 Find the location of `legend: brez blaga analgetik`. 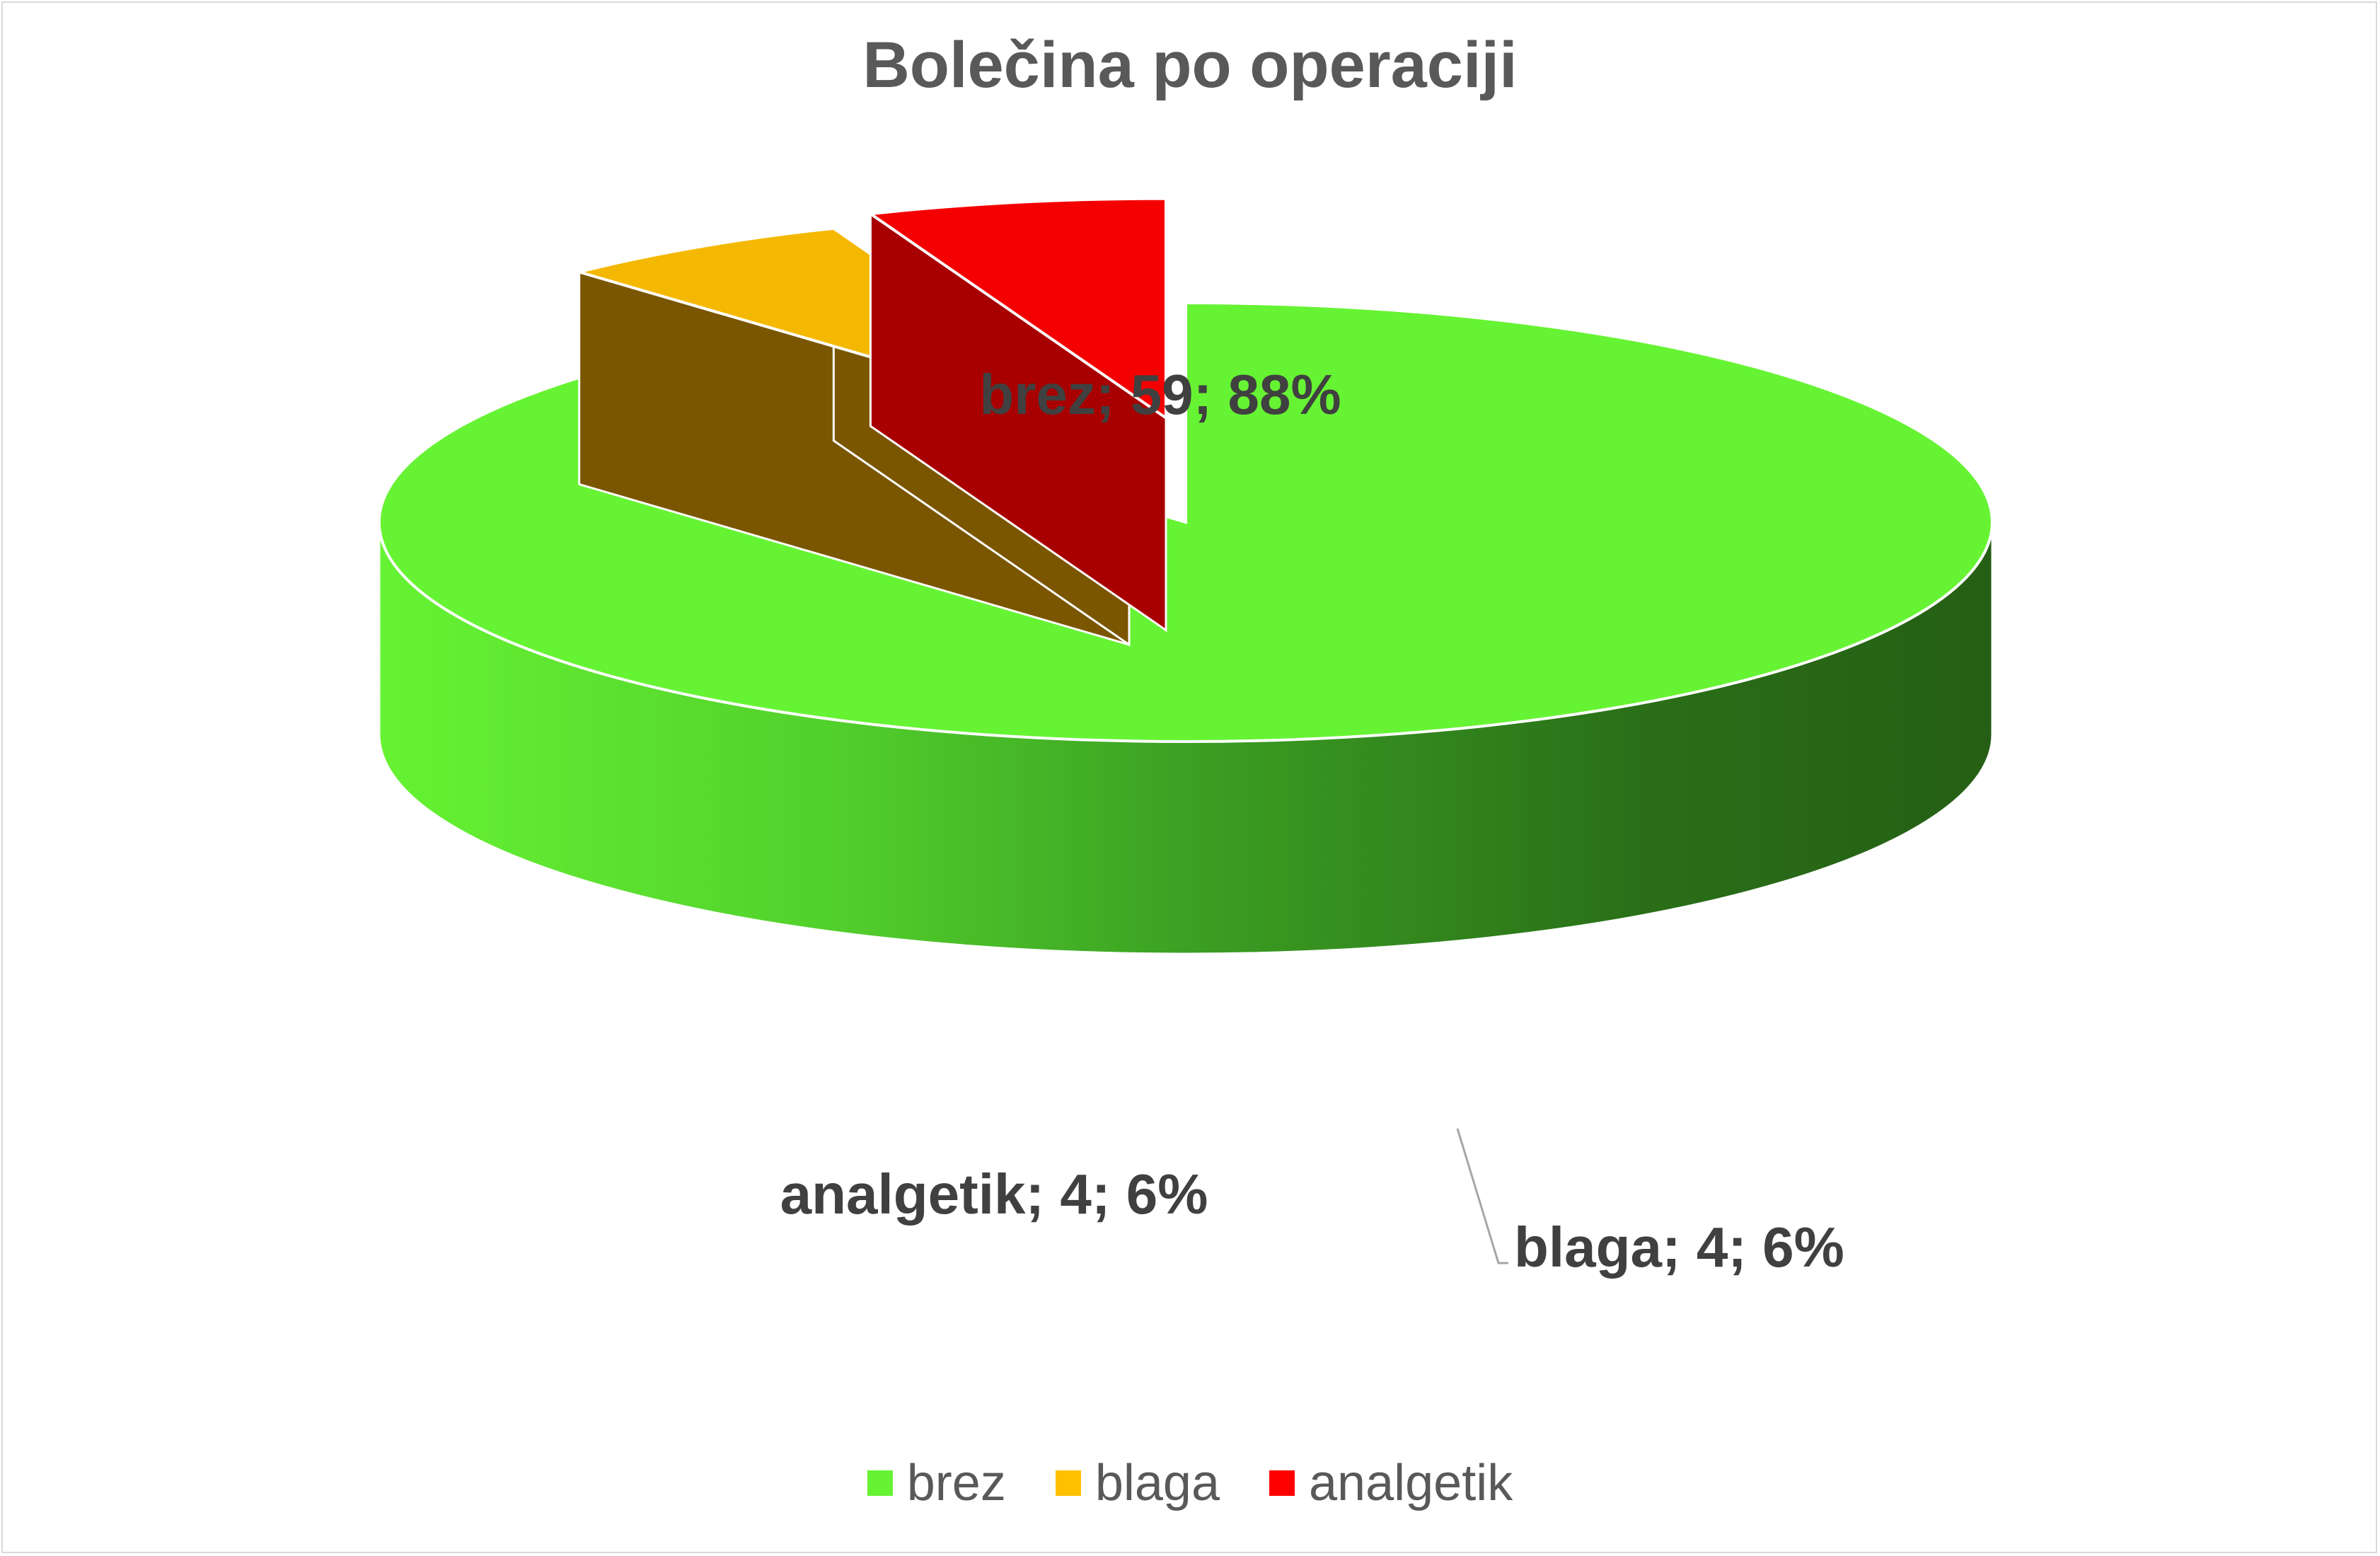

legend: brez blaga analgetik is located at coordinates (1190, 1483).